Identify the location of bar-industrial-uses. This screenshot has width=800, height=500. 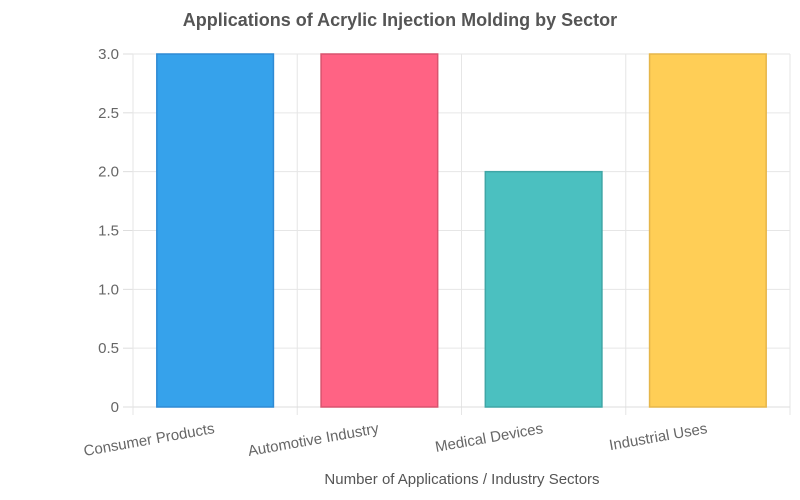
(707, 230).